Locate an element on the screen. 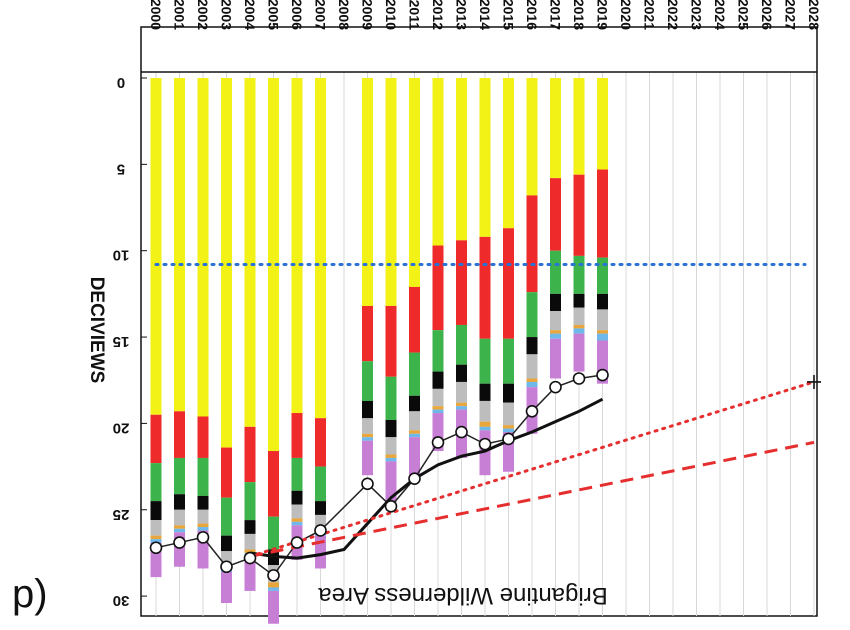 This screenshot has width=850, height=630. x-tick-label: 2007 is located at coordinates (321, 15).